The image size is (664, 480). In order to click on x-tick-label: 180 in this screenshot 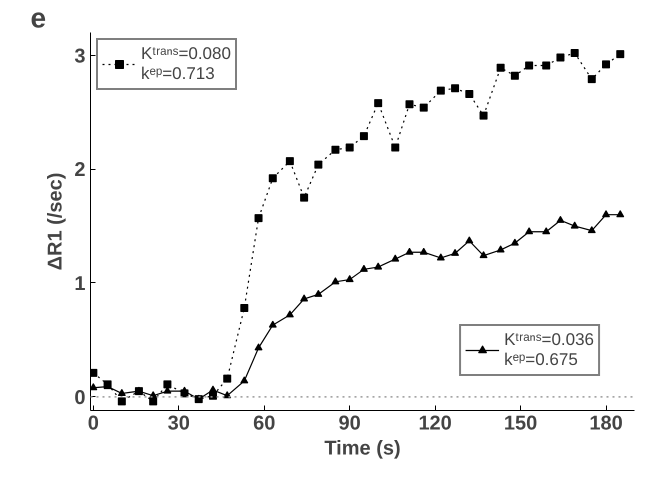, I will do `click(606, 423)`.